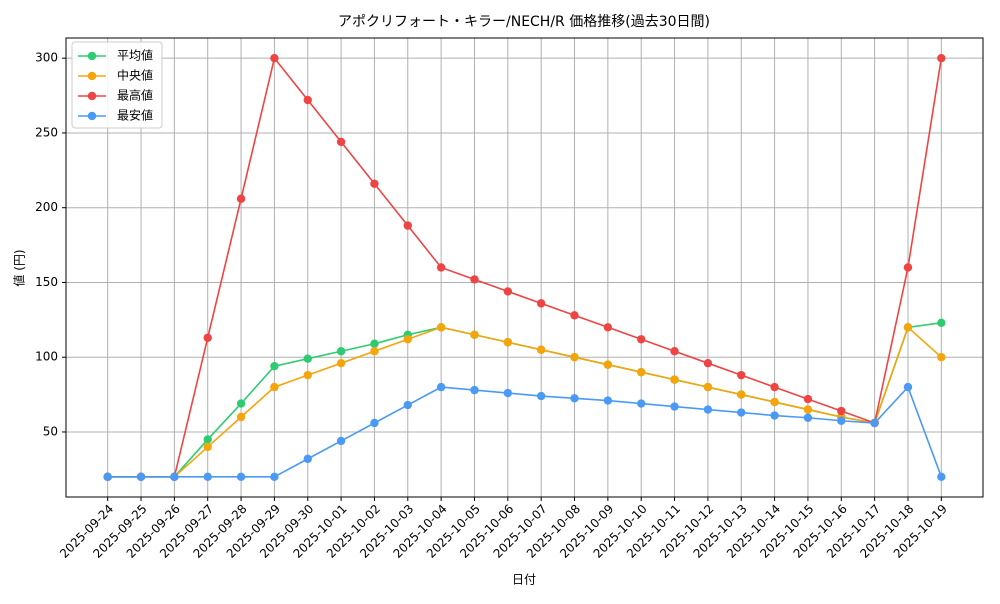 The image size is (1000, 604). I want to click on y-tick-label: 50, so click(50, 431).